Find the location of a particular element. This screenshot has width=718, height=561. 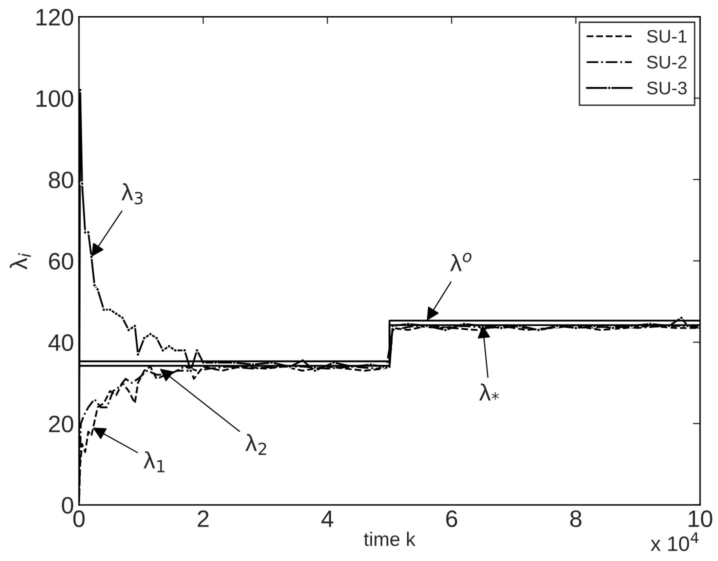

text: x 10$^{4}$ is located at coordinates (674, 542).